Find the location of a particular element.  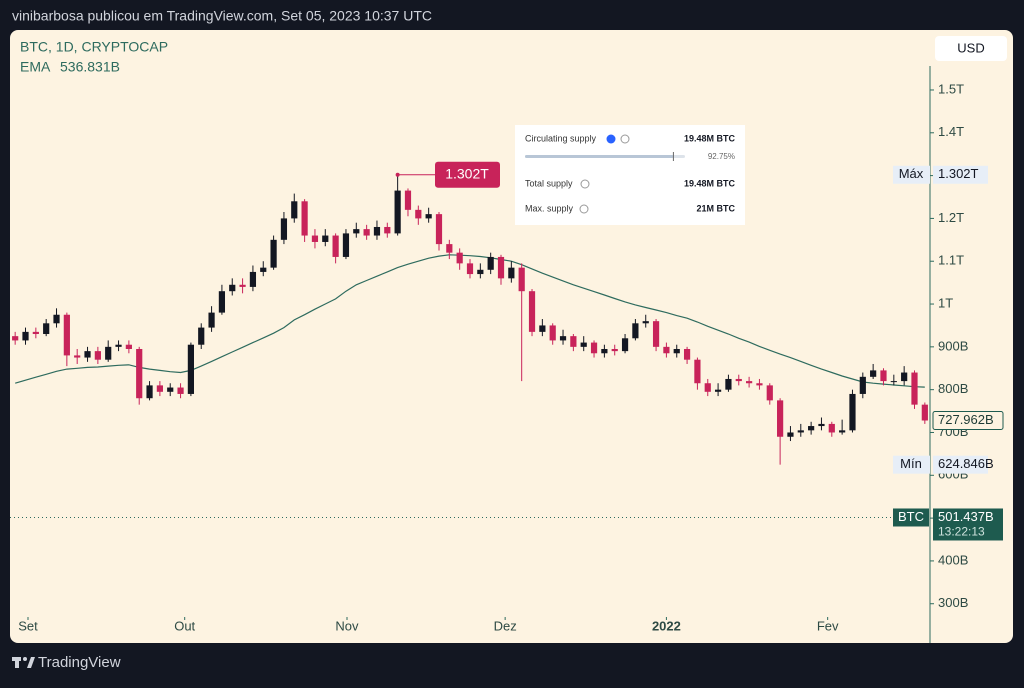

y-tick-label: 1.5T is located at coordinates (951, 88).